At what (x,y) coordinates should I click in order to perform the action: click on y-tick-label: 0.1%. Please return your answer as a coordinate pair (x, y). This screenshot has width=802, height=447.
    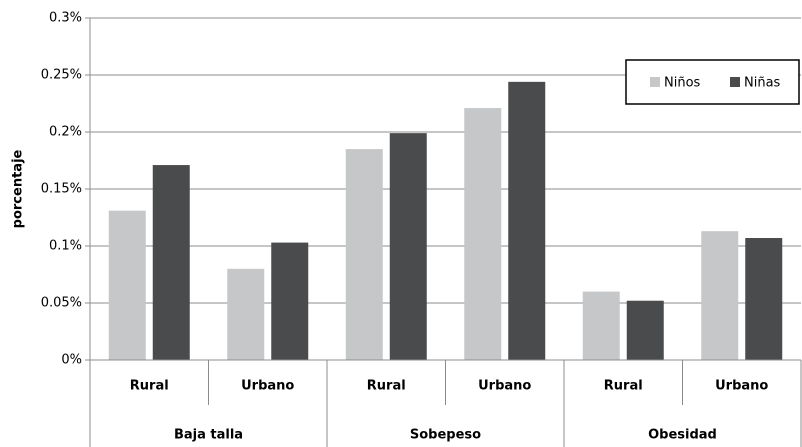
    Looking at the image, I should click on (65, 246).